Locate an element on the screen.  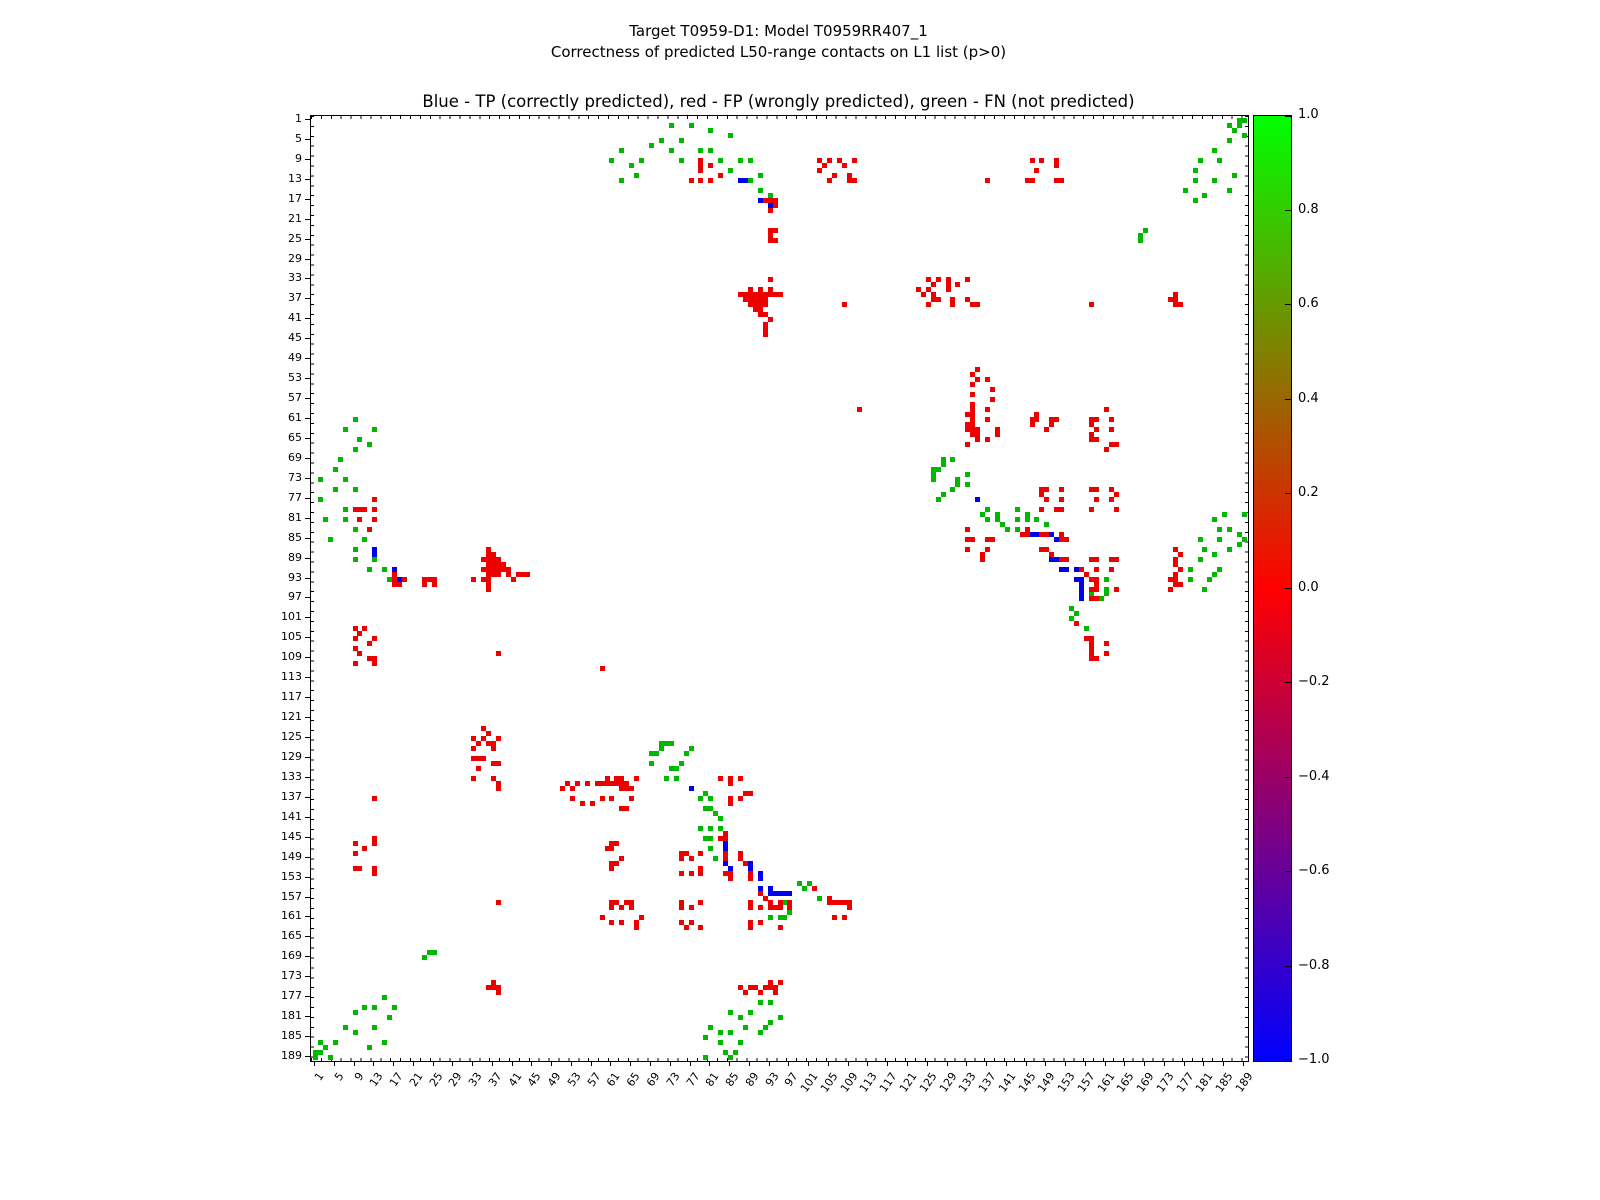
x-tick-label: 77 is located at coordinates (693, 1079).